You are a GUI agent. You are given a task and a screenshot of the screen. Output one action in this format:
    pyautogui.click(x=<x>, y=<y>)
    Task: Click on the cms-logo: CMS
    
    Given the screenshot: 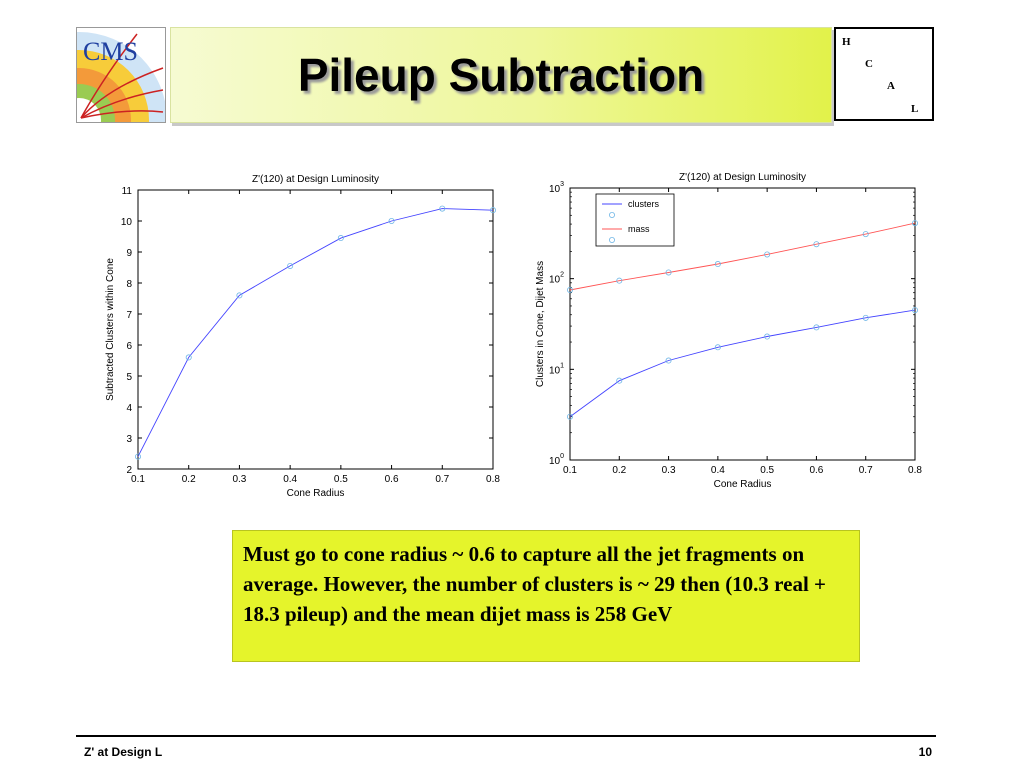 What is the action you would take?
    pyautogui.click(x=121, y=75)
    